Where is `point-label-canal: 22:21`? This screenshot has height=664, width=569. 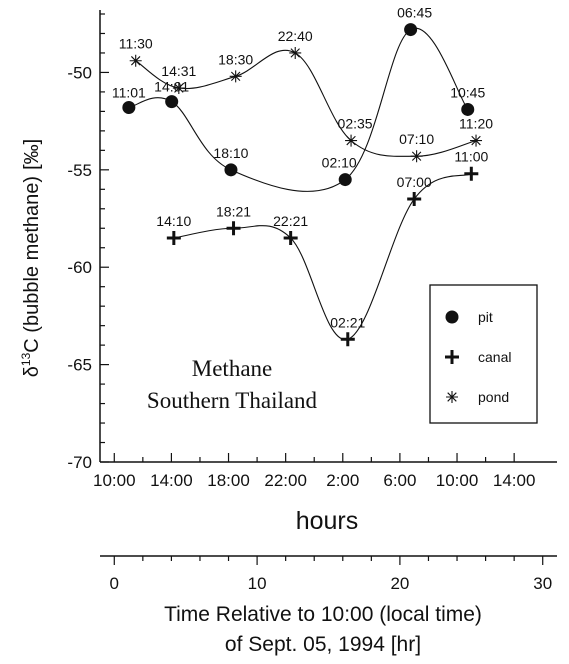 point-label-canal: 22:21 is located at coordinates (290, 221).